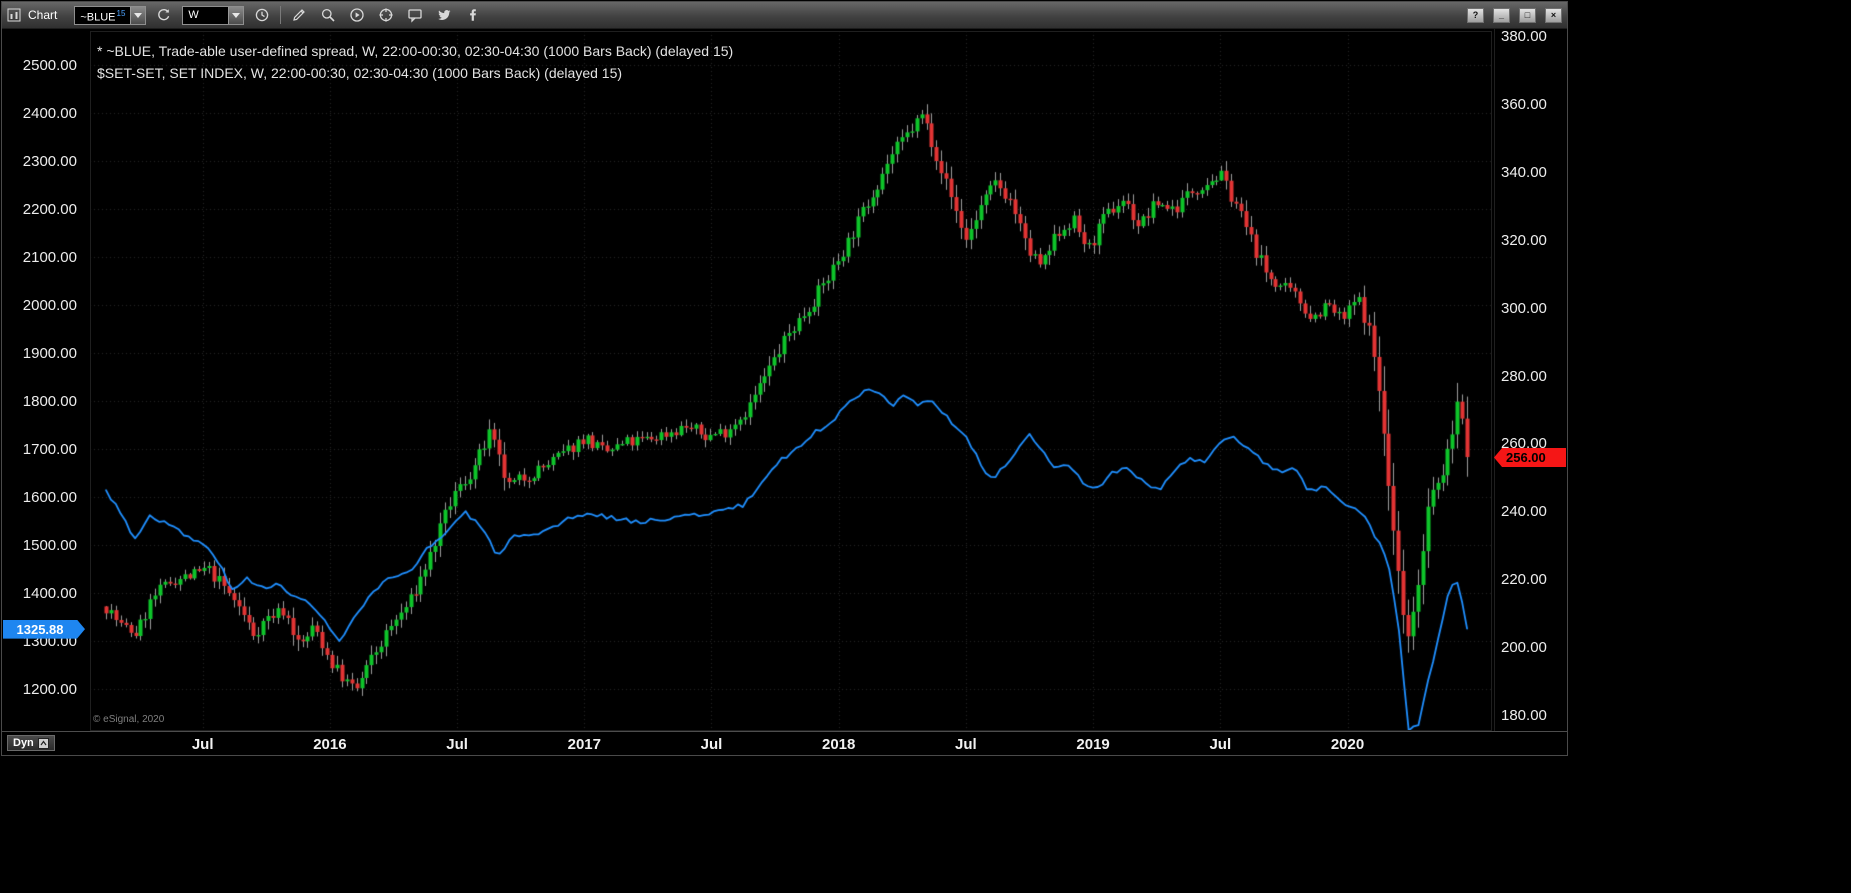  What do you see at coordinates (1524, 716) in the screenshot?
I see `right-axis-tick: 180.00` at bounding box center [1524, 716].